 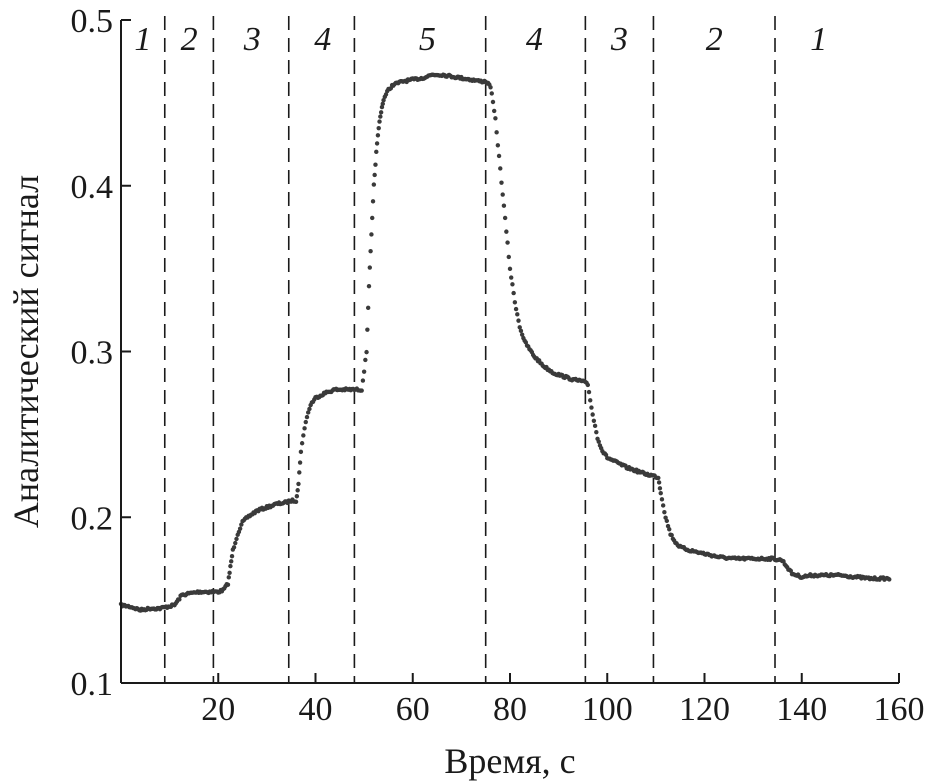 I want to click on x-tick-label: 60, so click(x=413, y=709).